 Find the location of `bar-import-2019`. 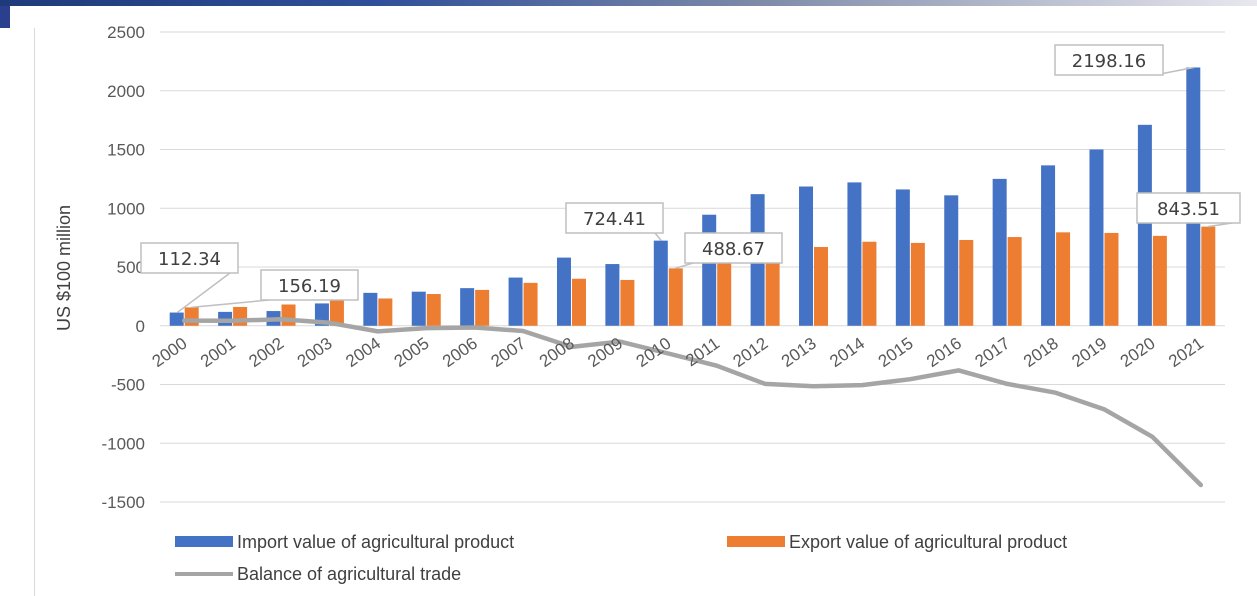

bar-import-2019 is located at coordinates (1096, 237).